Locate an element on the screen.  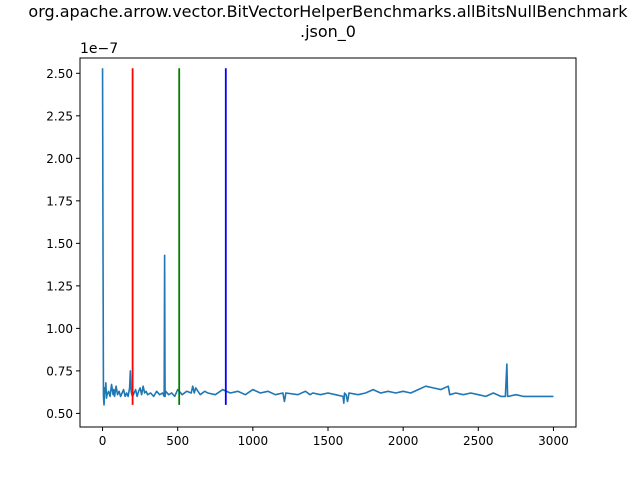
y-tick-label: 1.25 is located at coordinates (59, 286).